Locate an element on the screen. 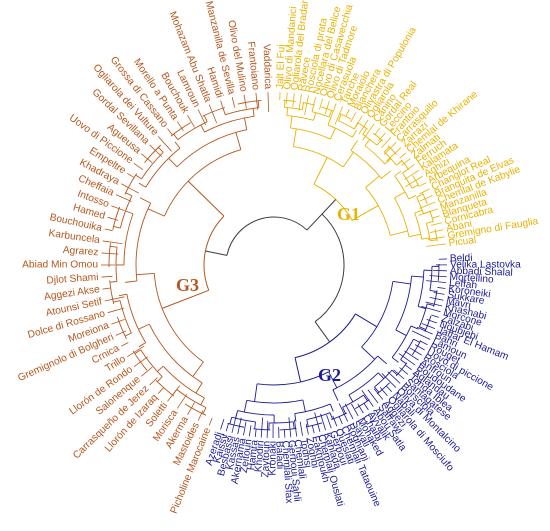 This screenshot has height=531, width=550. leaf-label-g1: Abani is located at coordinates (459, 227).